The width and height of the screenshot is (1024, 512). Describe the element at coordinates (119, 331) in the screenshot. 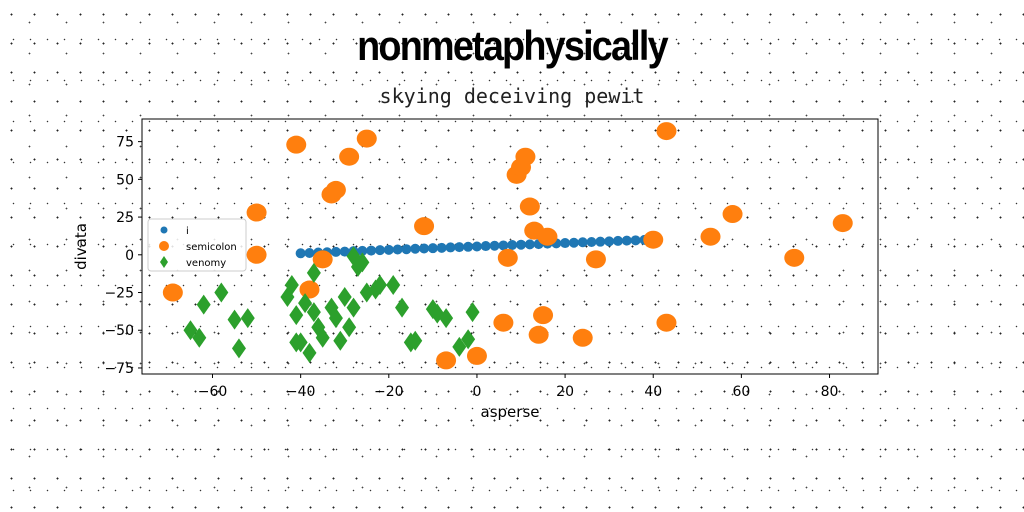

I see `y-tick-label: −50` at that location.